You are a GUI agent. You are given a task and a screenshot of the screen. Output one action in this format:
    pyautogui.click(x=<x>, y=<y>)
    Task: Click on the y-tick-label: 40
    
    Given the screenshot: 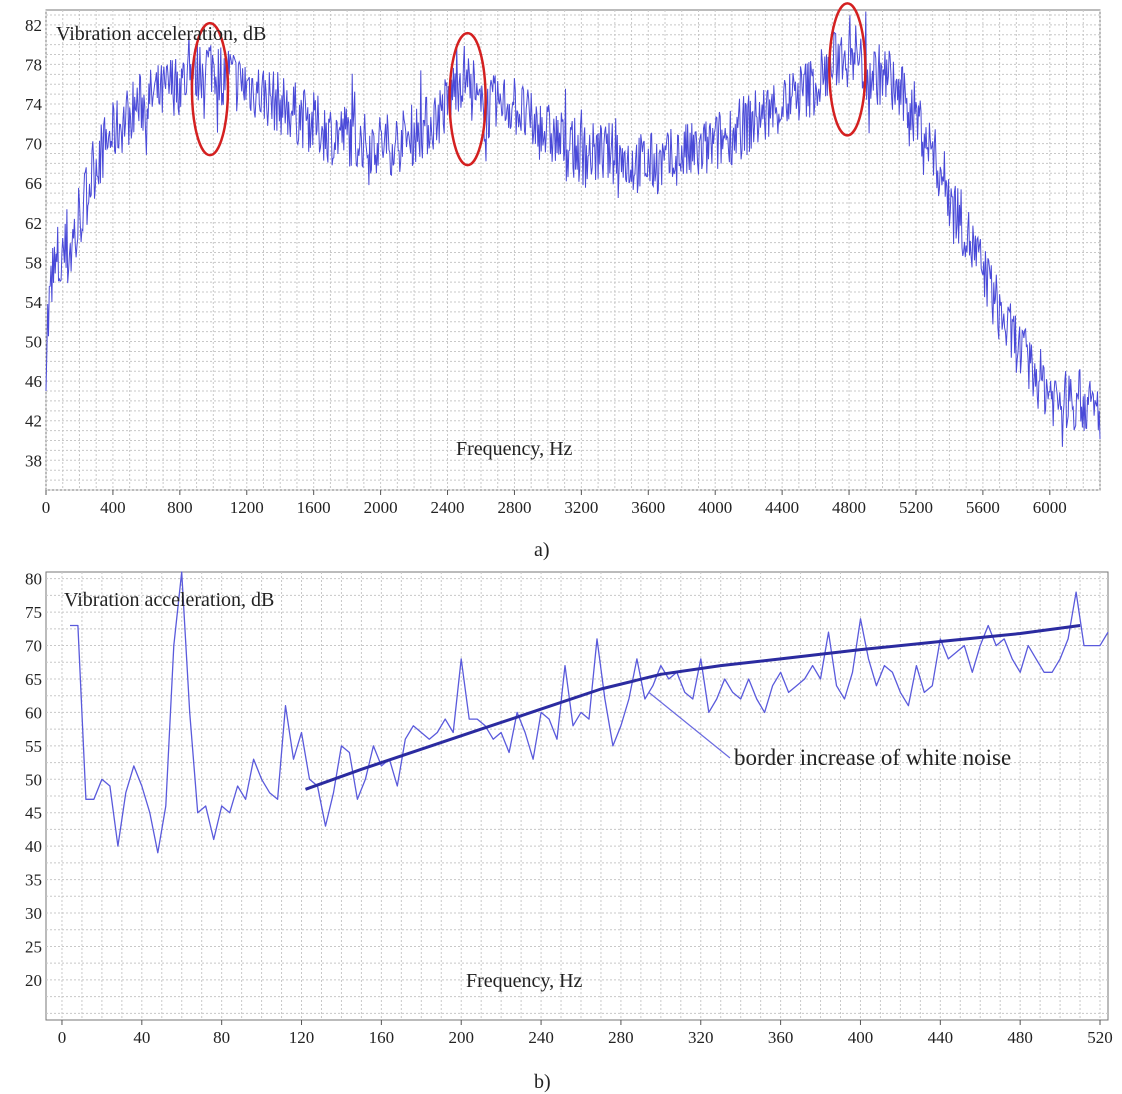 What is the action you would take?
    pyautogui.click(x=33, y=846)
    